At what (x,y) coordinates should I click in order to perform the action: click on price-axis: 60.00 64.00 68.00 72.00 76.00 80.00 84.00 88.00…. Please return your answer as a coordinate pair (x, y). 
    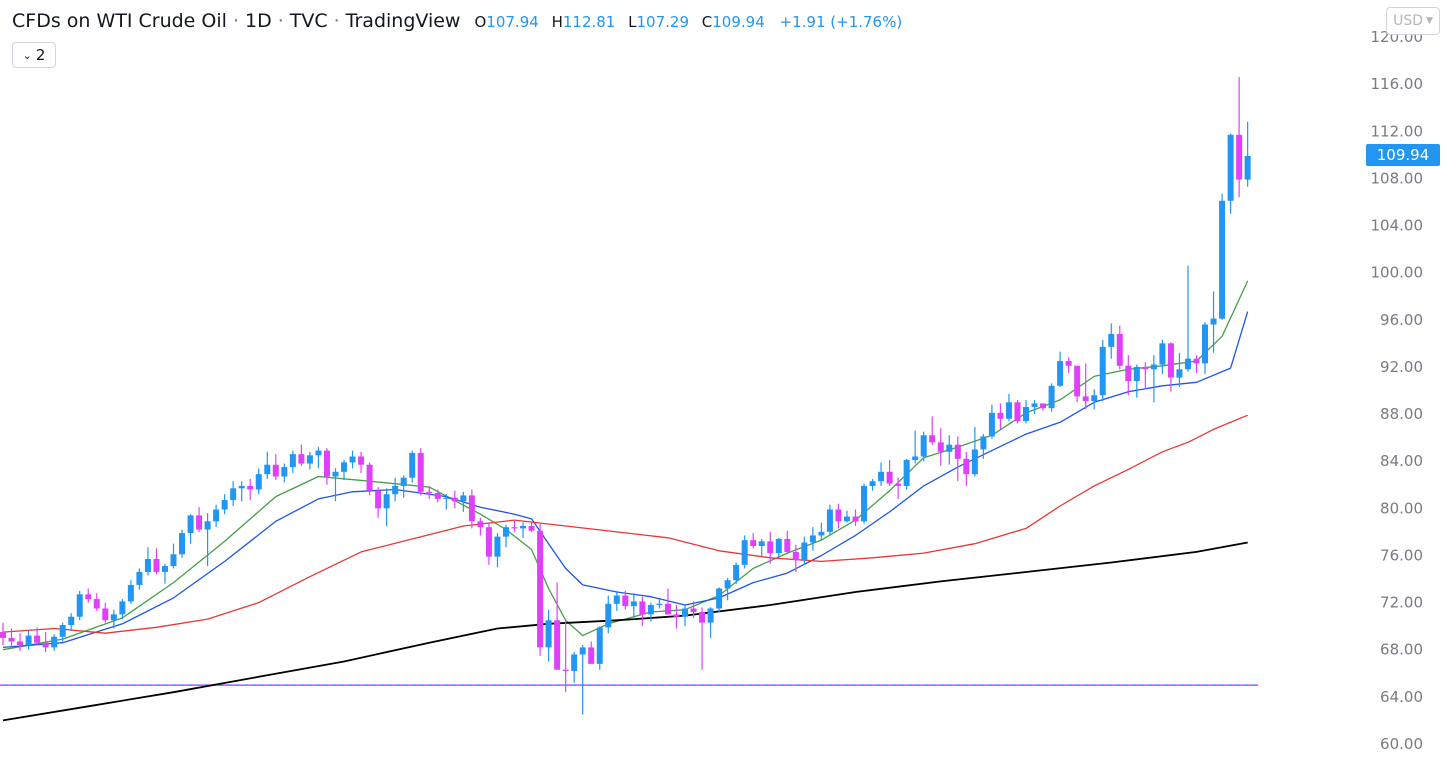
    Looking at the image, I should click on (1397, 390).